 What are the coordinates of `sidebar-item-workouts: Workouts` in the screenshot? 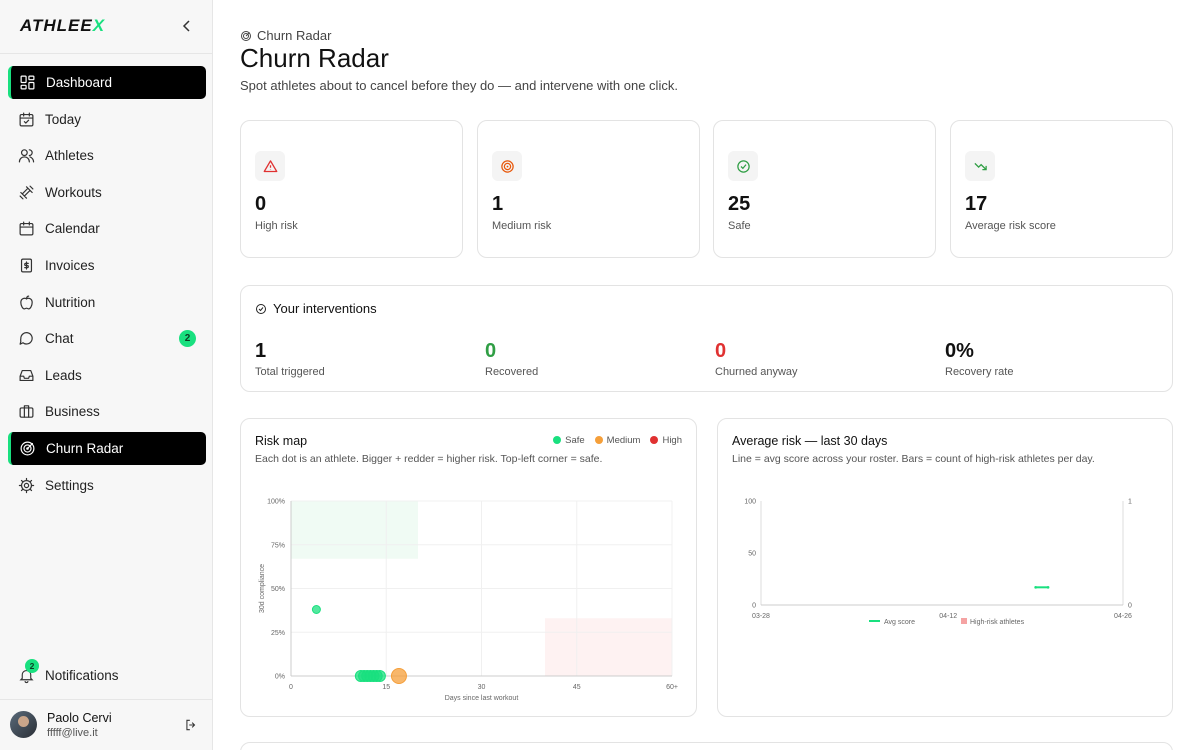 It's located at (107, 192).